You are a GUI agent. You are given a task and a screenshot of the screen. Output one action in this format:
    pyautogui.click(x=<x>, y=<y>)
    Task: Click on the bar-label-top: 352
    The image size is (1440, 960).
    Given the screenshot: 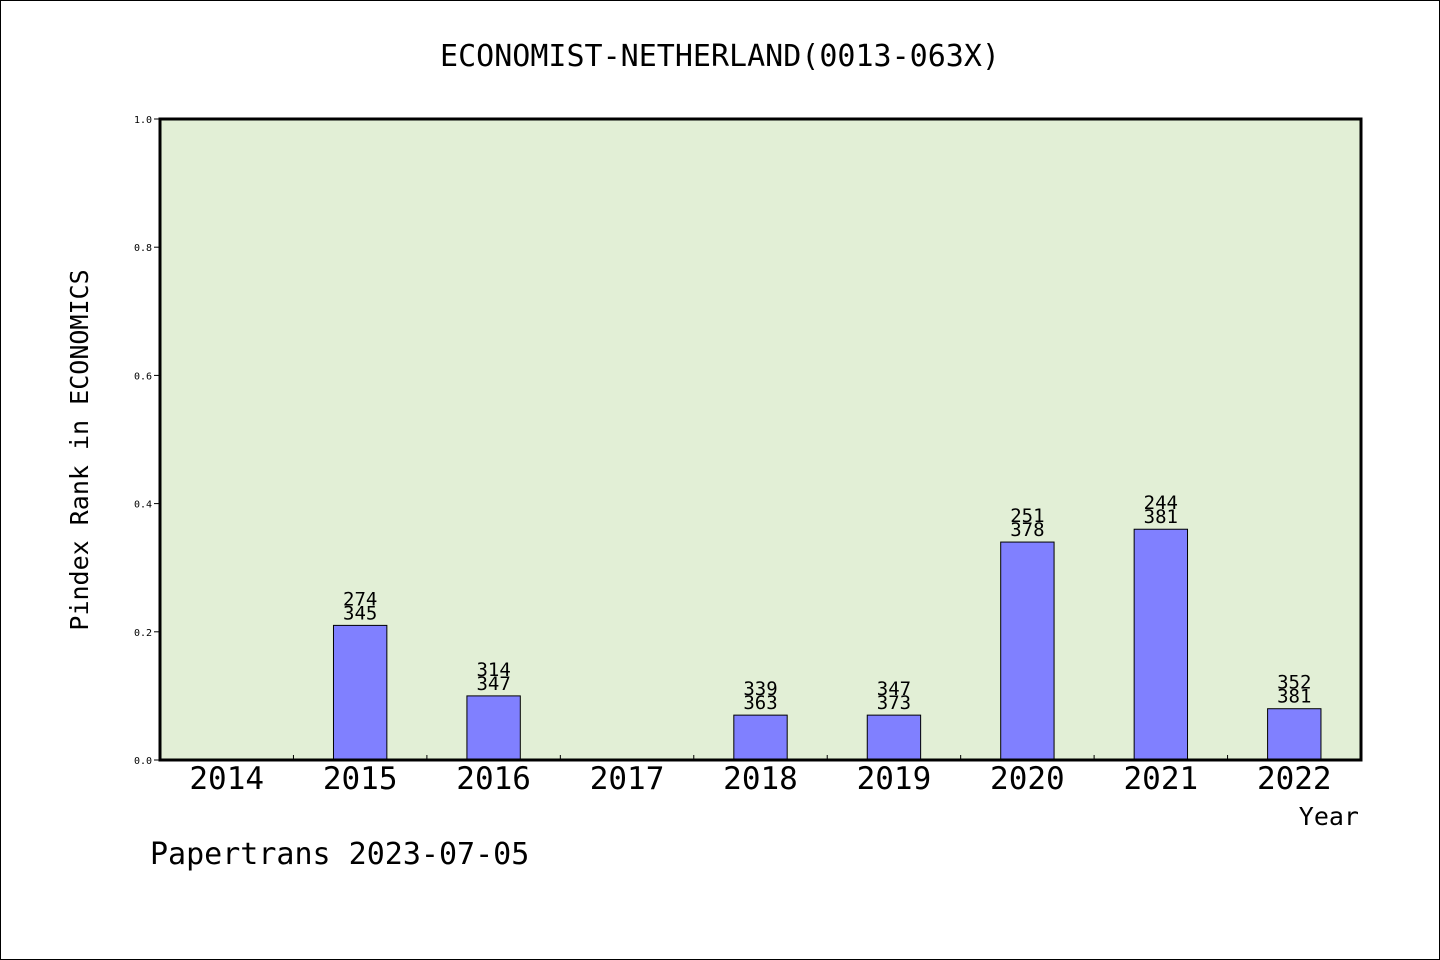 What is the action you would take?
    pyautogui.click(x=1294, y=683)
    